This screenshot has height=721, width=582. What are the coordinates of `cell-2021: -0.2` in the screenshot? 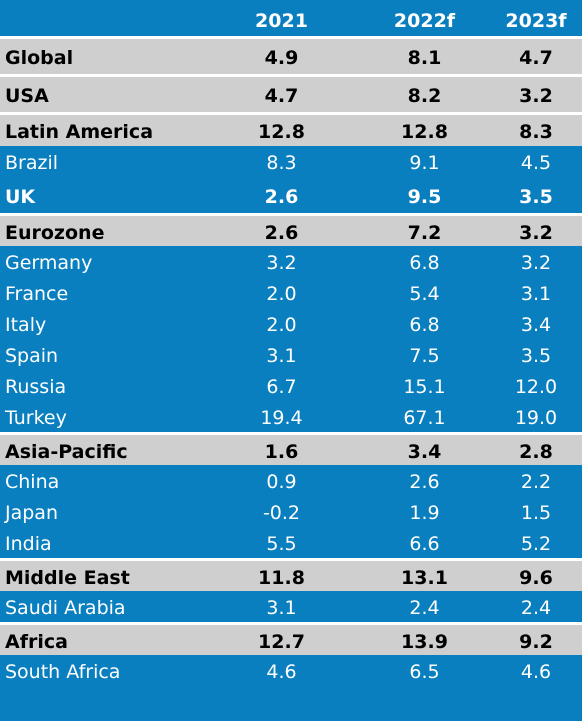 It's located at (281, 513).